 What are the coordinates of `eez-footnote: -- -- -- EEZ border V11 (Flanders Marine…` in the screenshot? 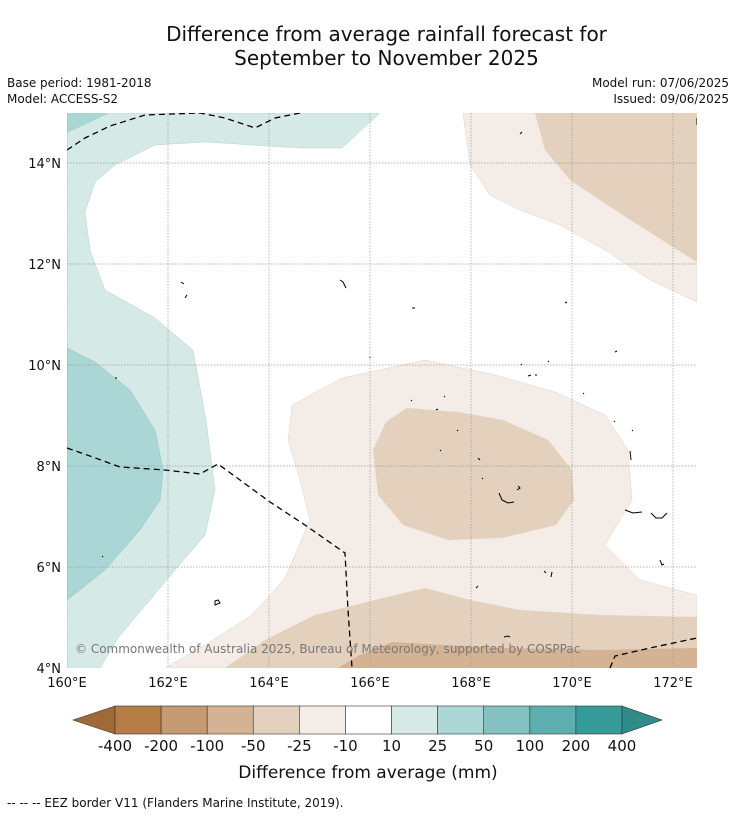 It's located at (175, 803).